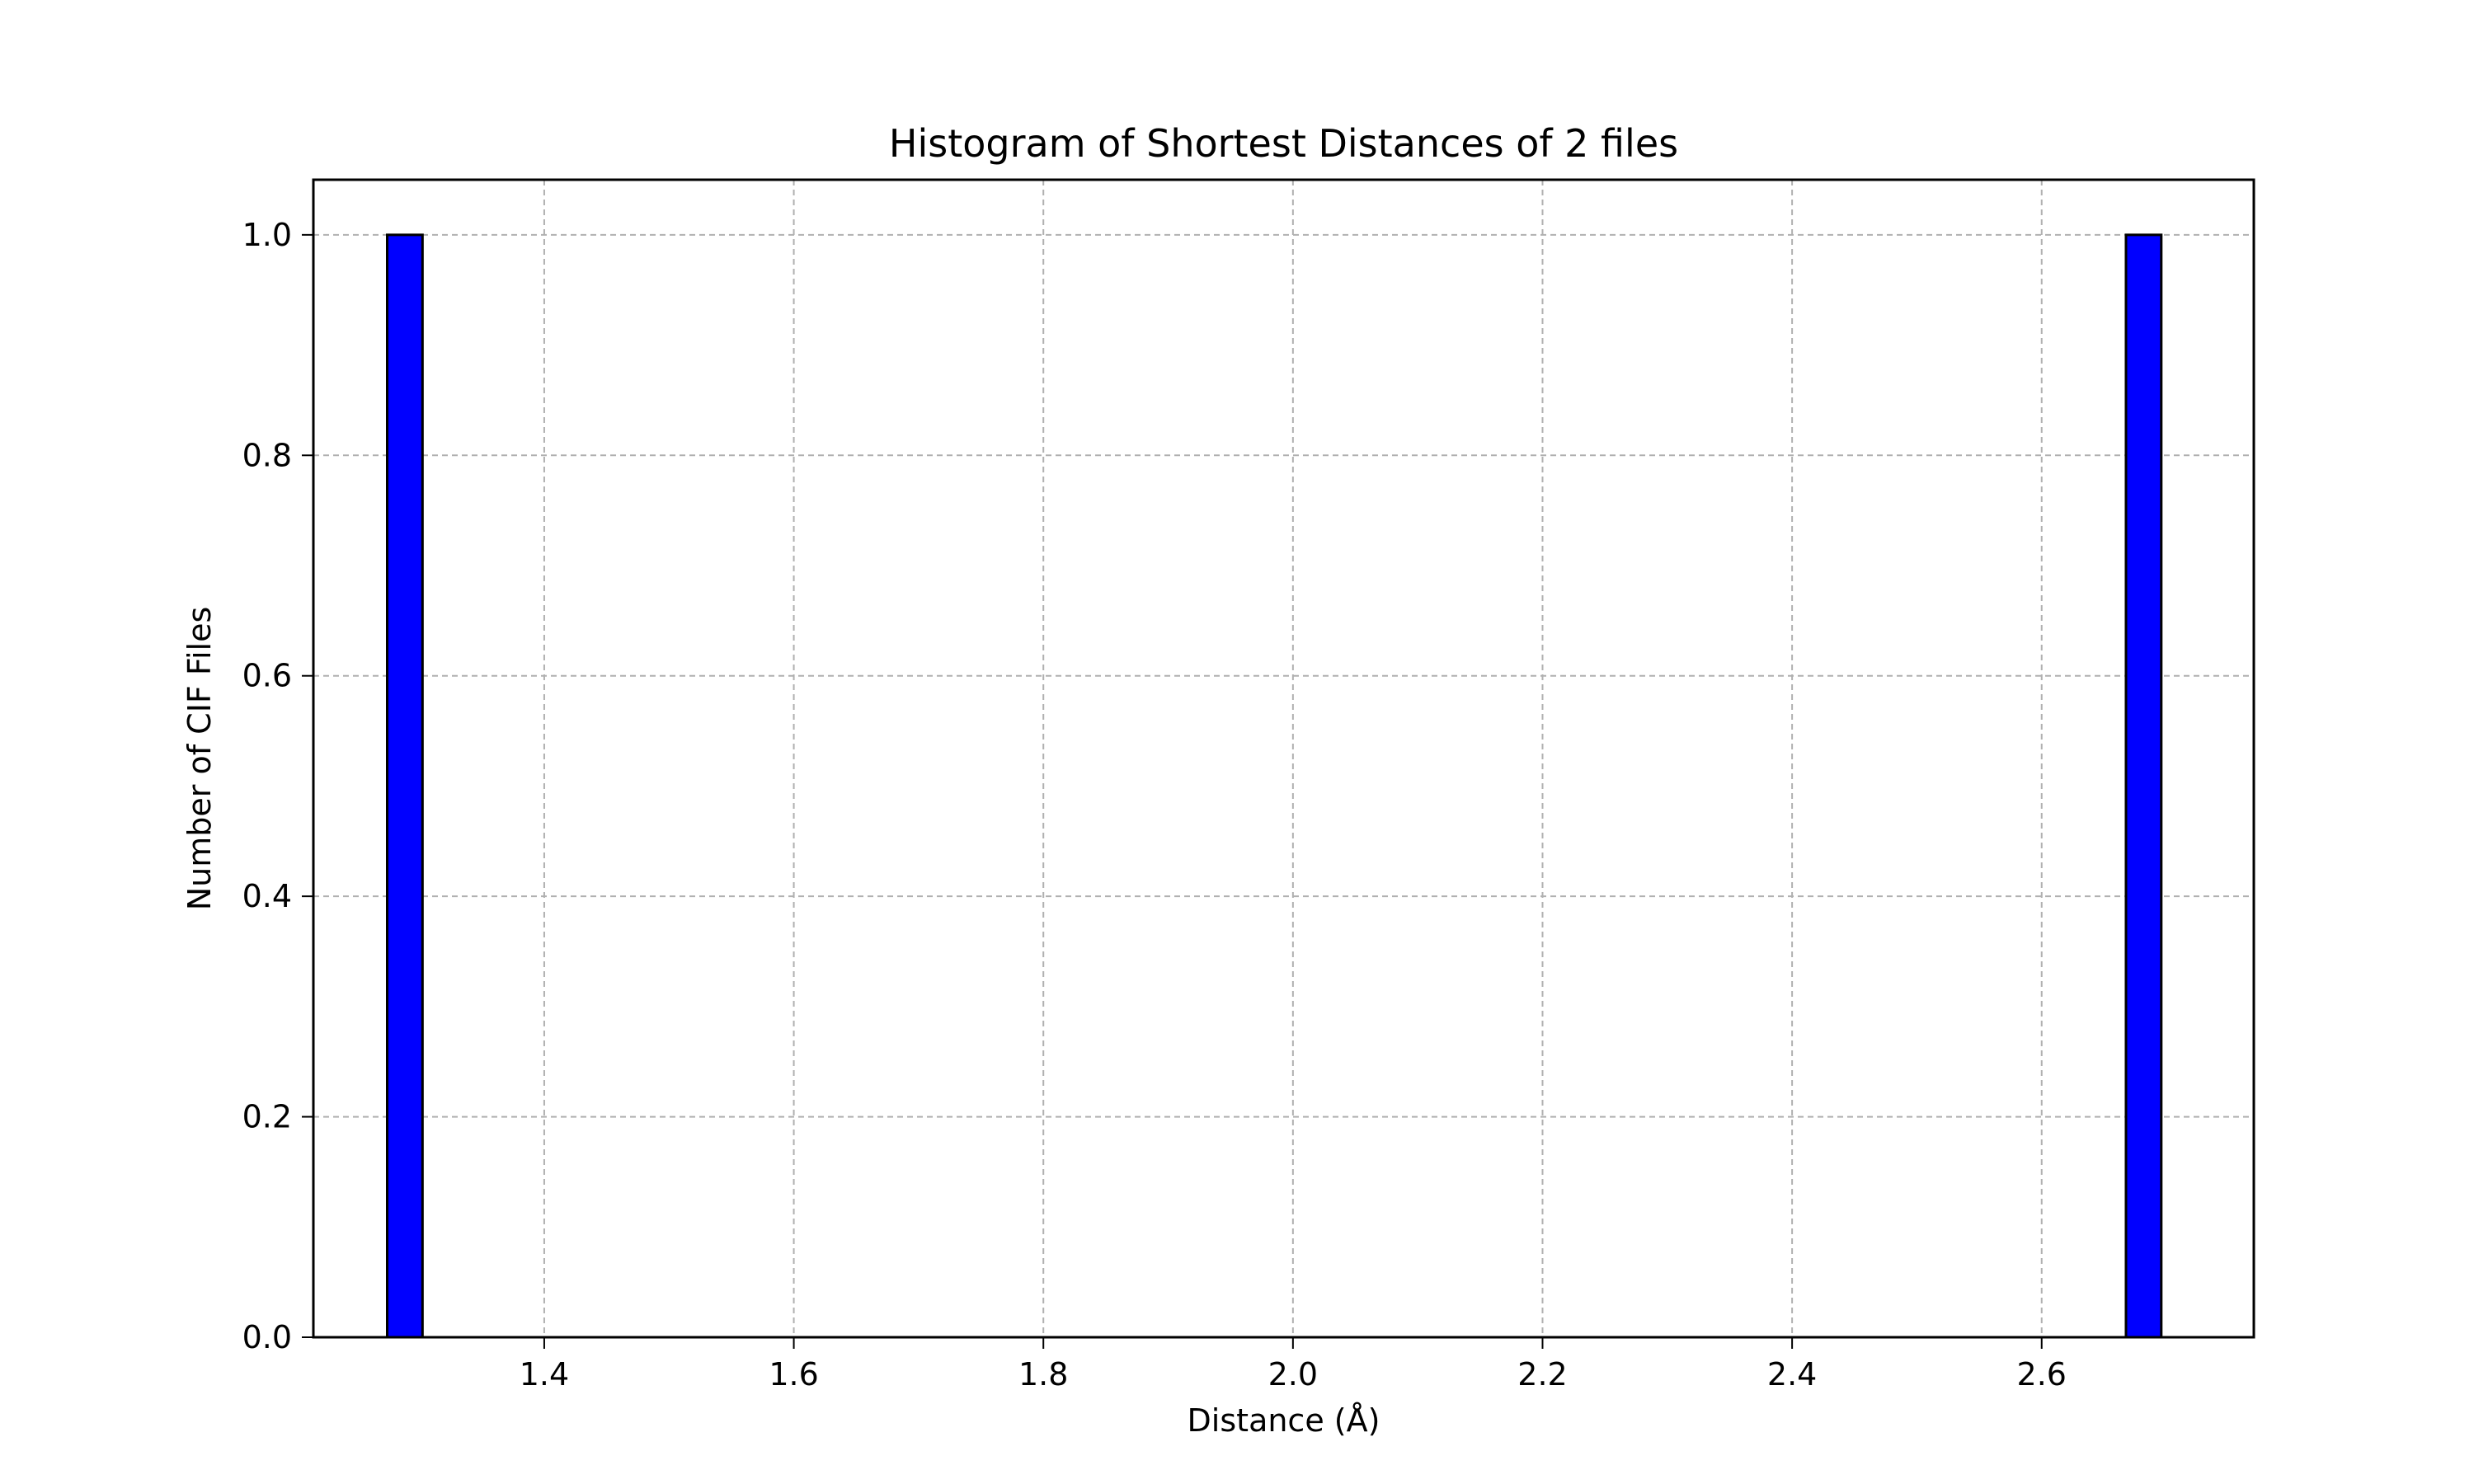  Describe the element at coordinates (267, 676) in the screenshot. I see `y-tick-label: 0.6` at that location.